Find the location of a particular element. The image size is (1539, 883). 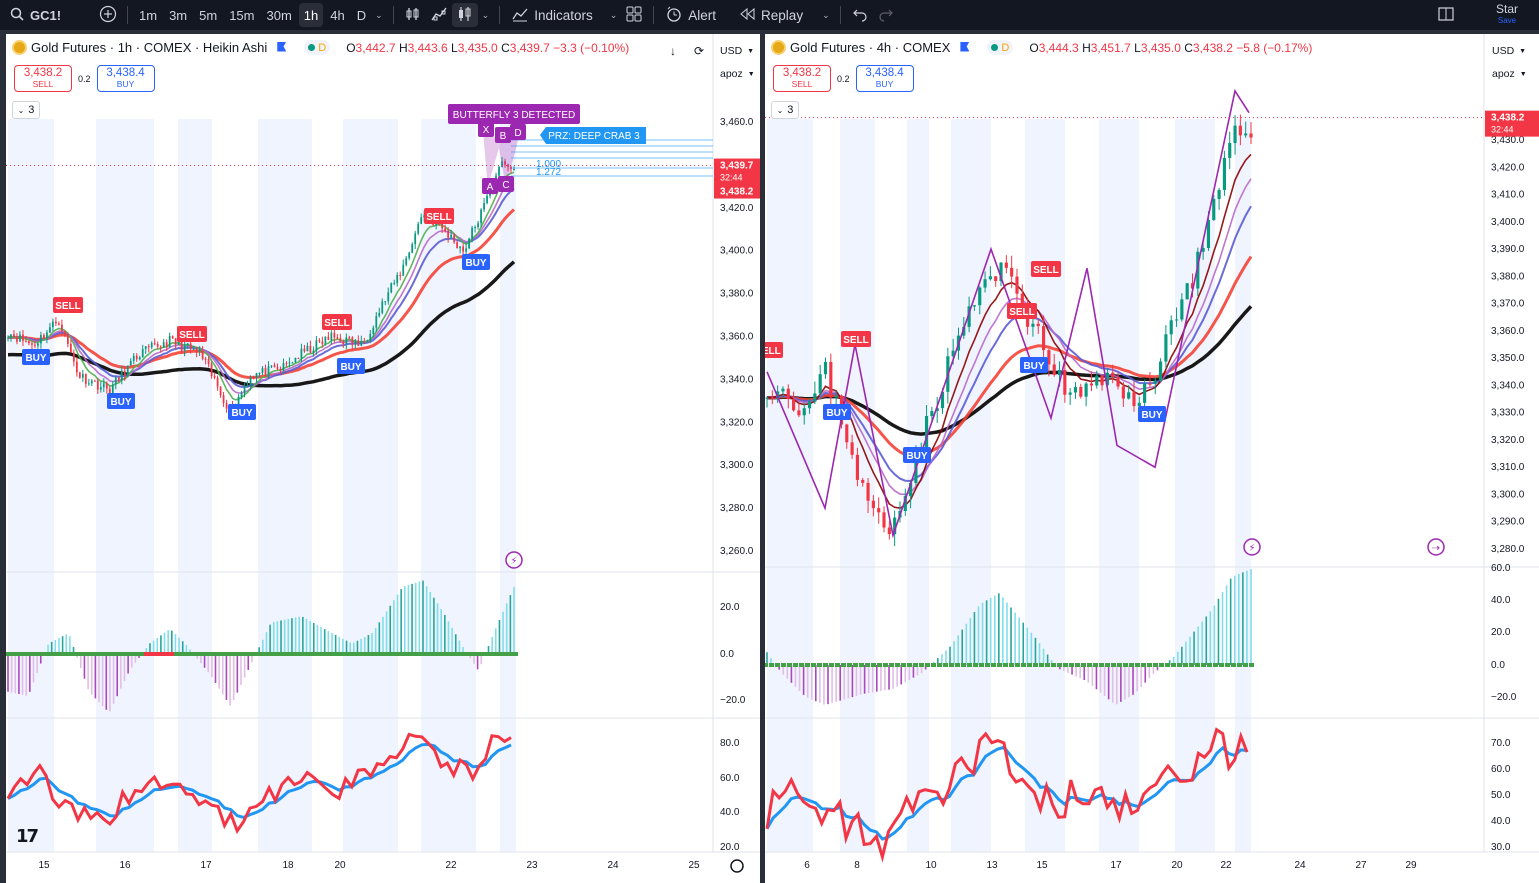

price-tick-label: 3,280.0 is located at coordinates (737, 508).